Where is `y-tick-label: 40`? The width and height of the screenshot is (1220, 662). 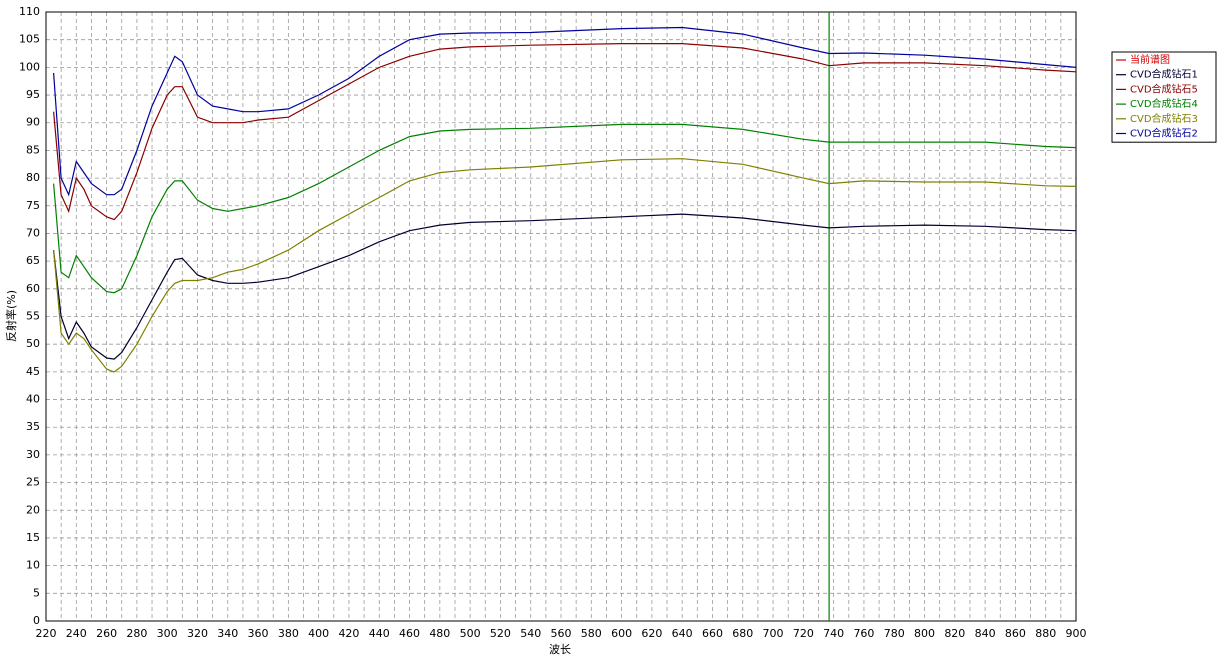 y-tick-label: 40 is located at coordinates (33, 399).